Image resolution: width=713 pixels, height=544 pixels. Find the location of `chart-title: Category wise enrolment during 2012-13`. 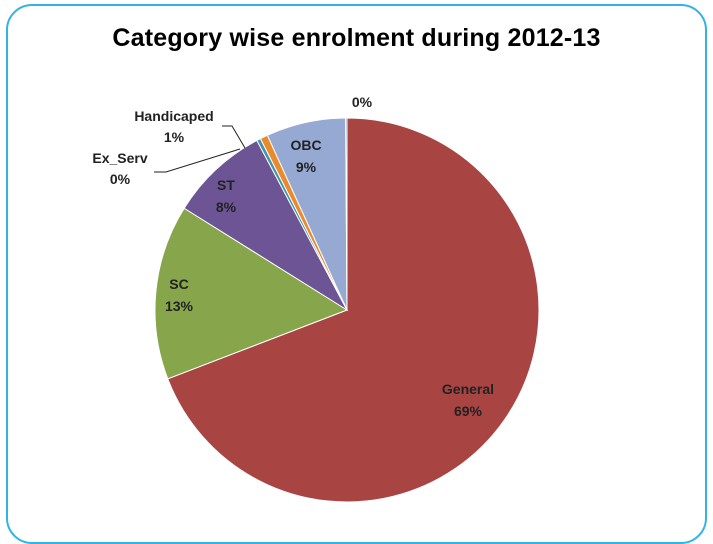

chart-title: Category wise enrolment during 2012-13 is located at coordinates (356, 38).